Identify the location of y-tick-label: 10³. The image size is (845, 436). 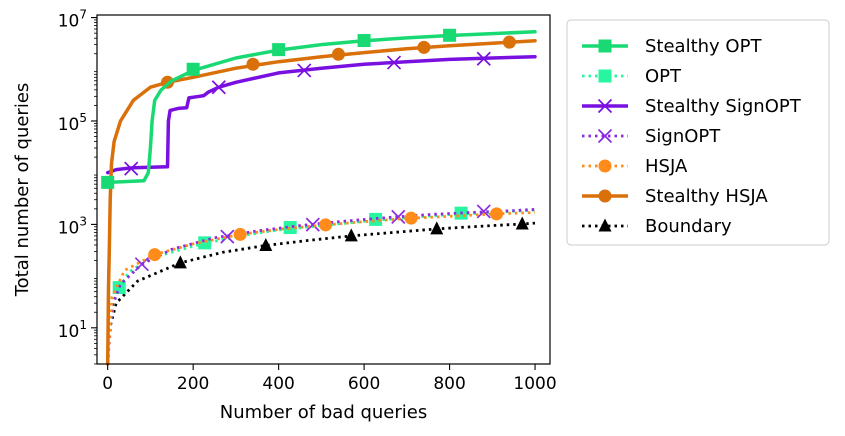
(72, 226).